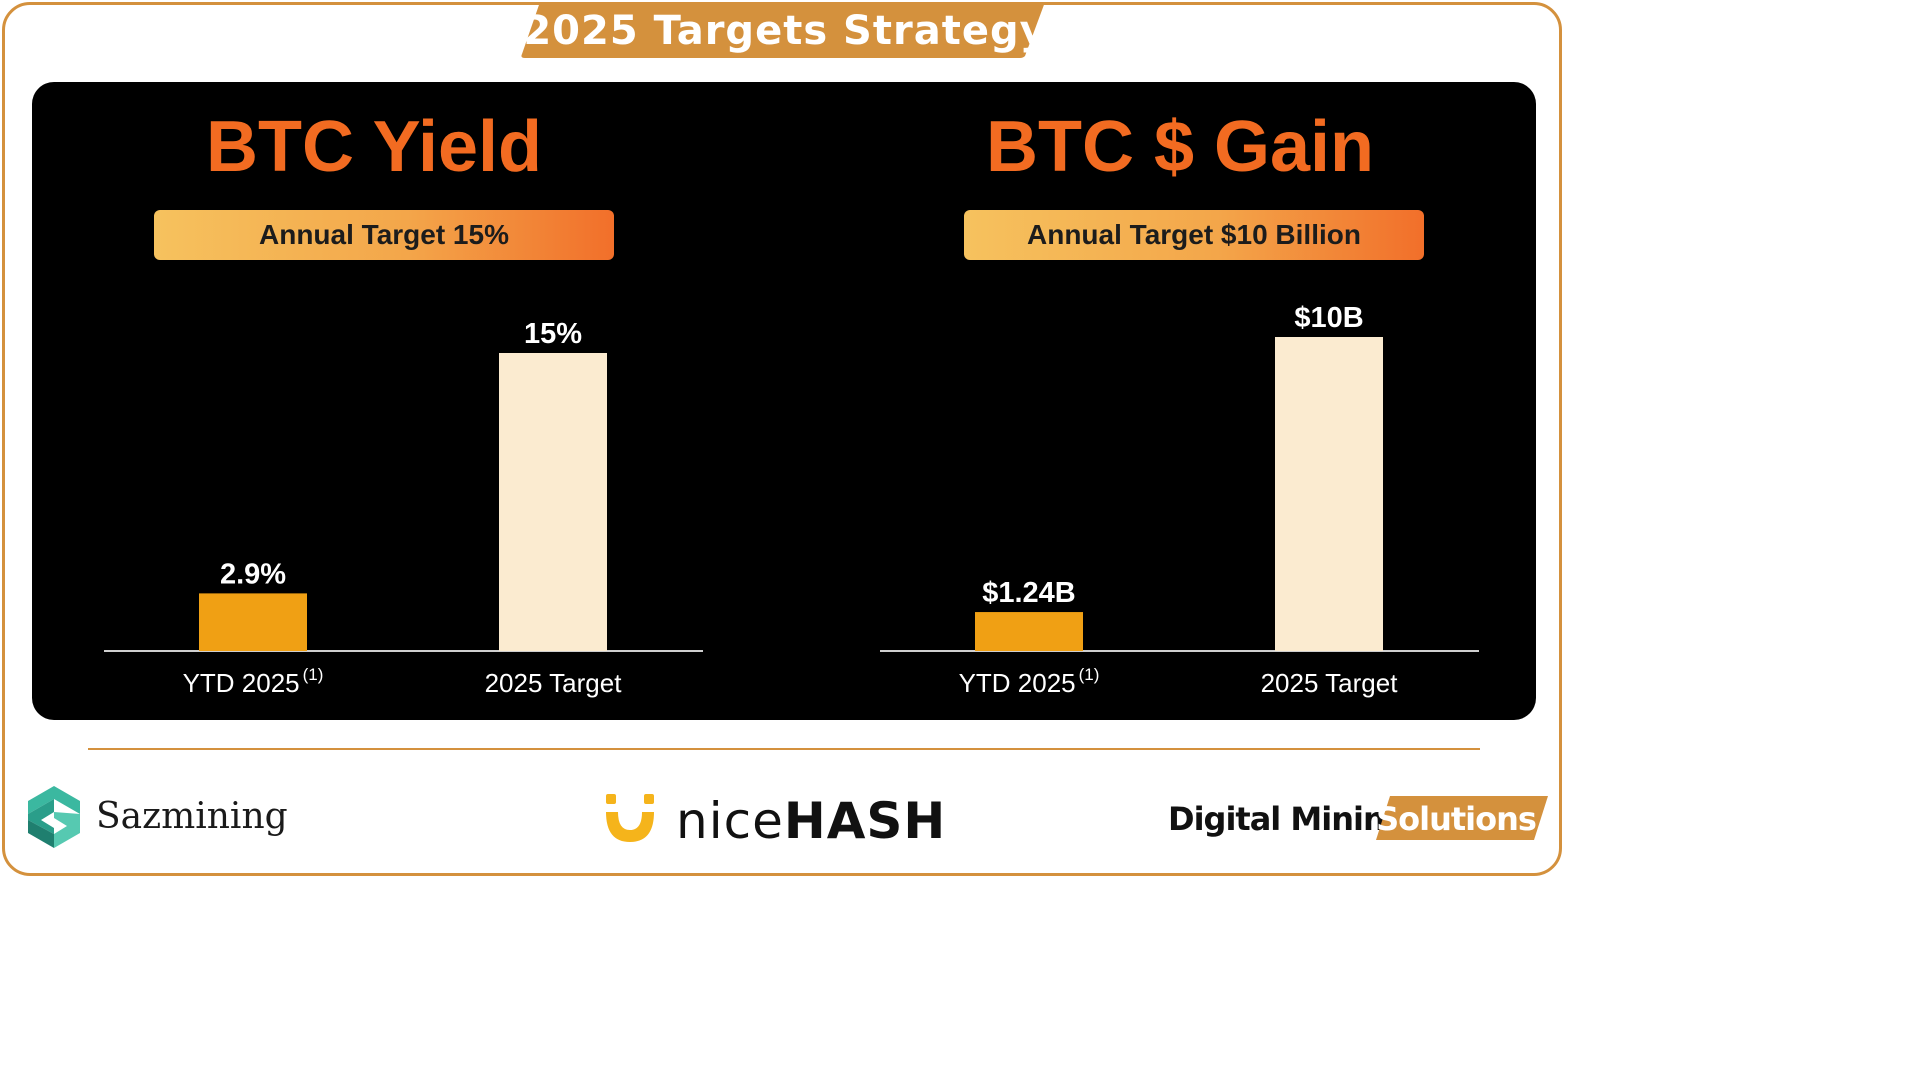  I want to click on chart-2-subtitle: Annual Target $10 Billion, so click(1194, 235).